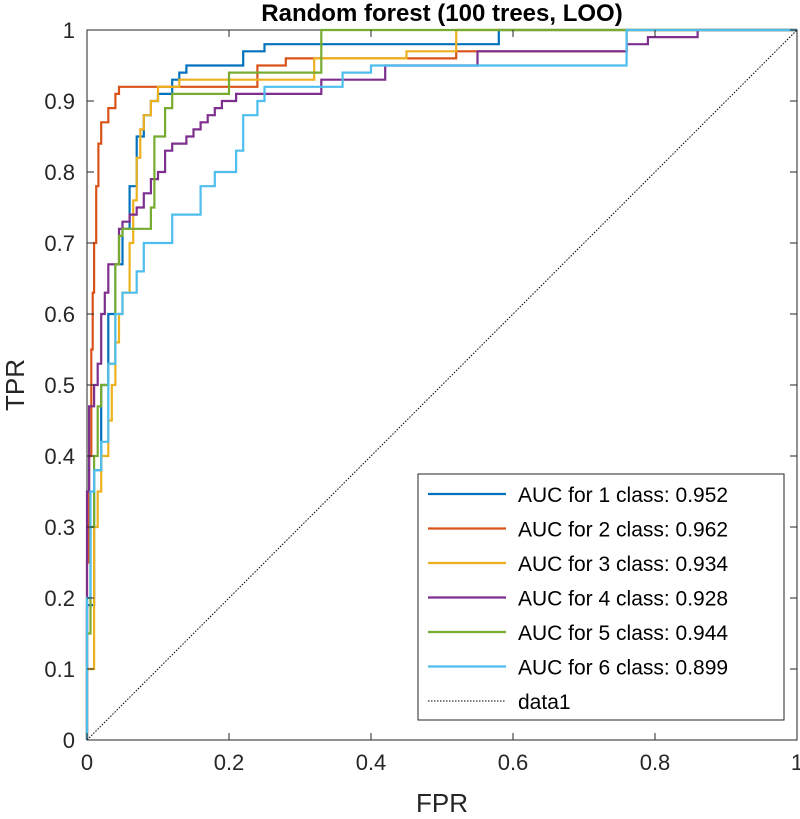  What do you see at coordinates (59, 101) in the screenshot?
I see `y-tick-label: 0.9` at bounding box center [59, 101].